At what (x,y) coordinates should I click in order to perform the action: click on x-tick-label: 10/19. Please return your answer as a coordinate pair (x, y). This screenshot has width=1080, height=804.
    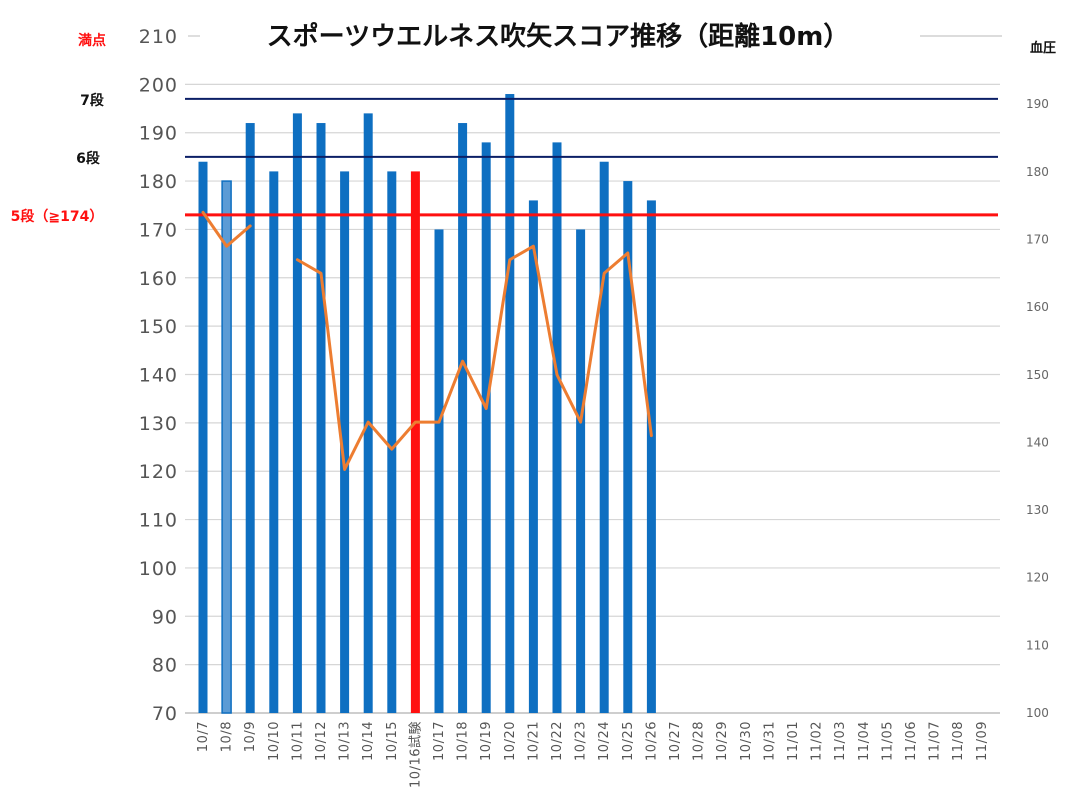
    Looking at the image, I should click on (486, 741).